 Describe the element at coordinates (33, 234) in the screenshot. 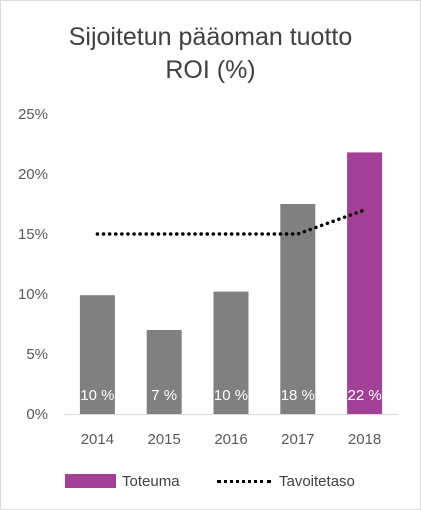

I see `y-tick-label: 15%` at that location.